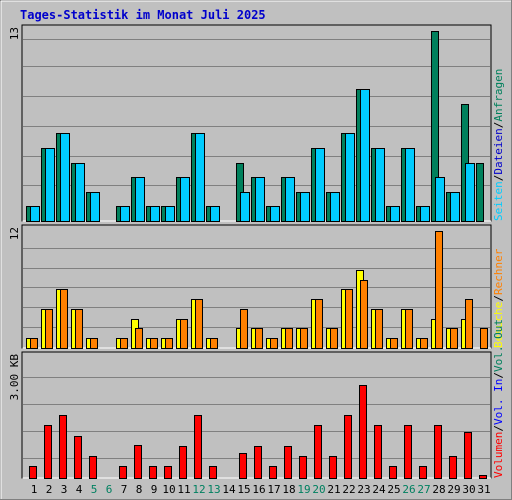 This screenshot has height=500, width=512. I want to click on volume-grid, so click(256, 418).